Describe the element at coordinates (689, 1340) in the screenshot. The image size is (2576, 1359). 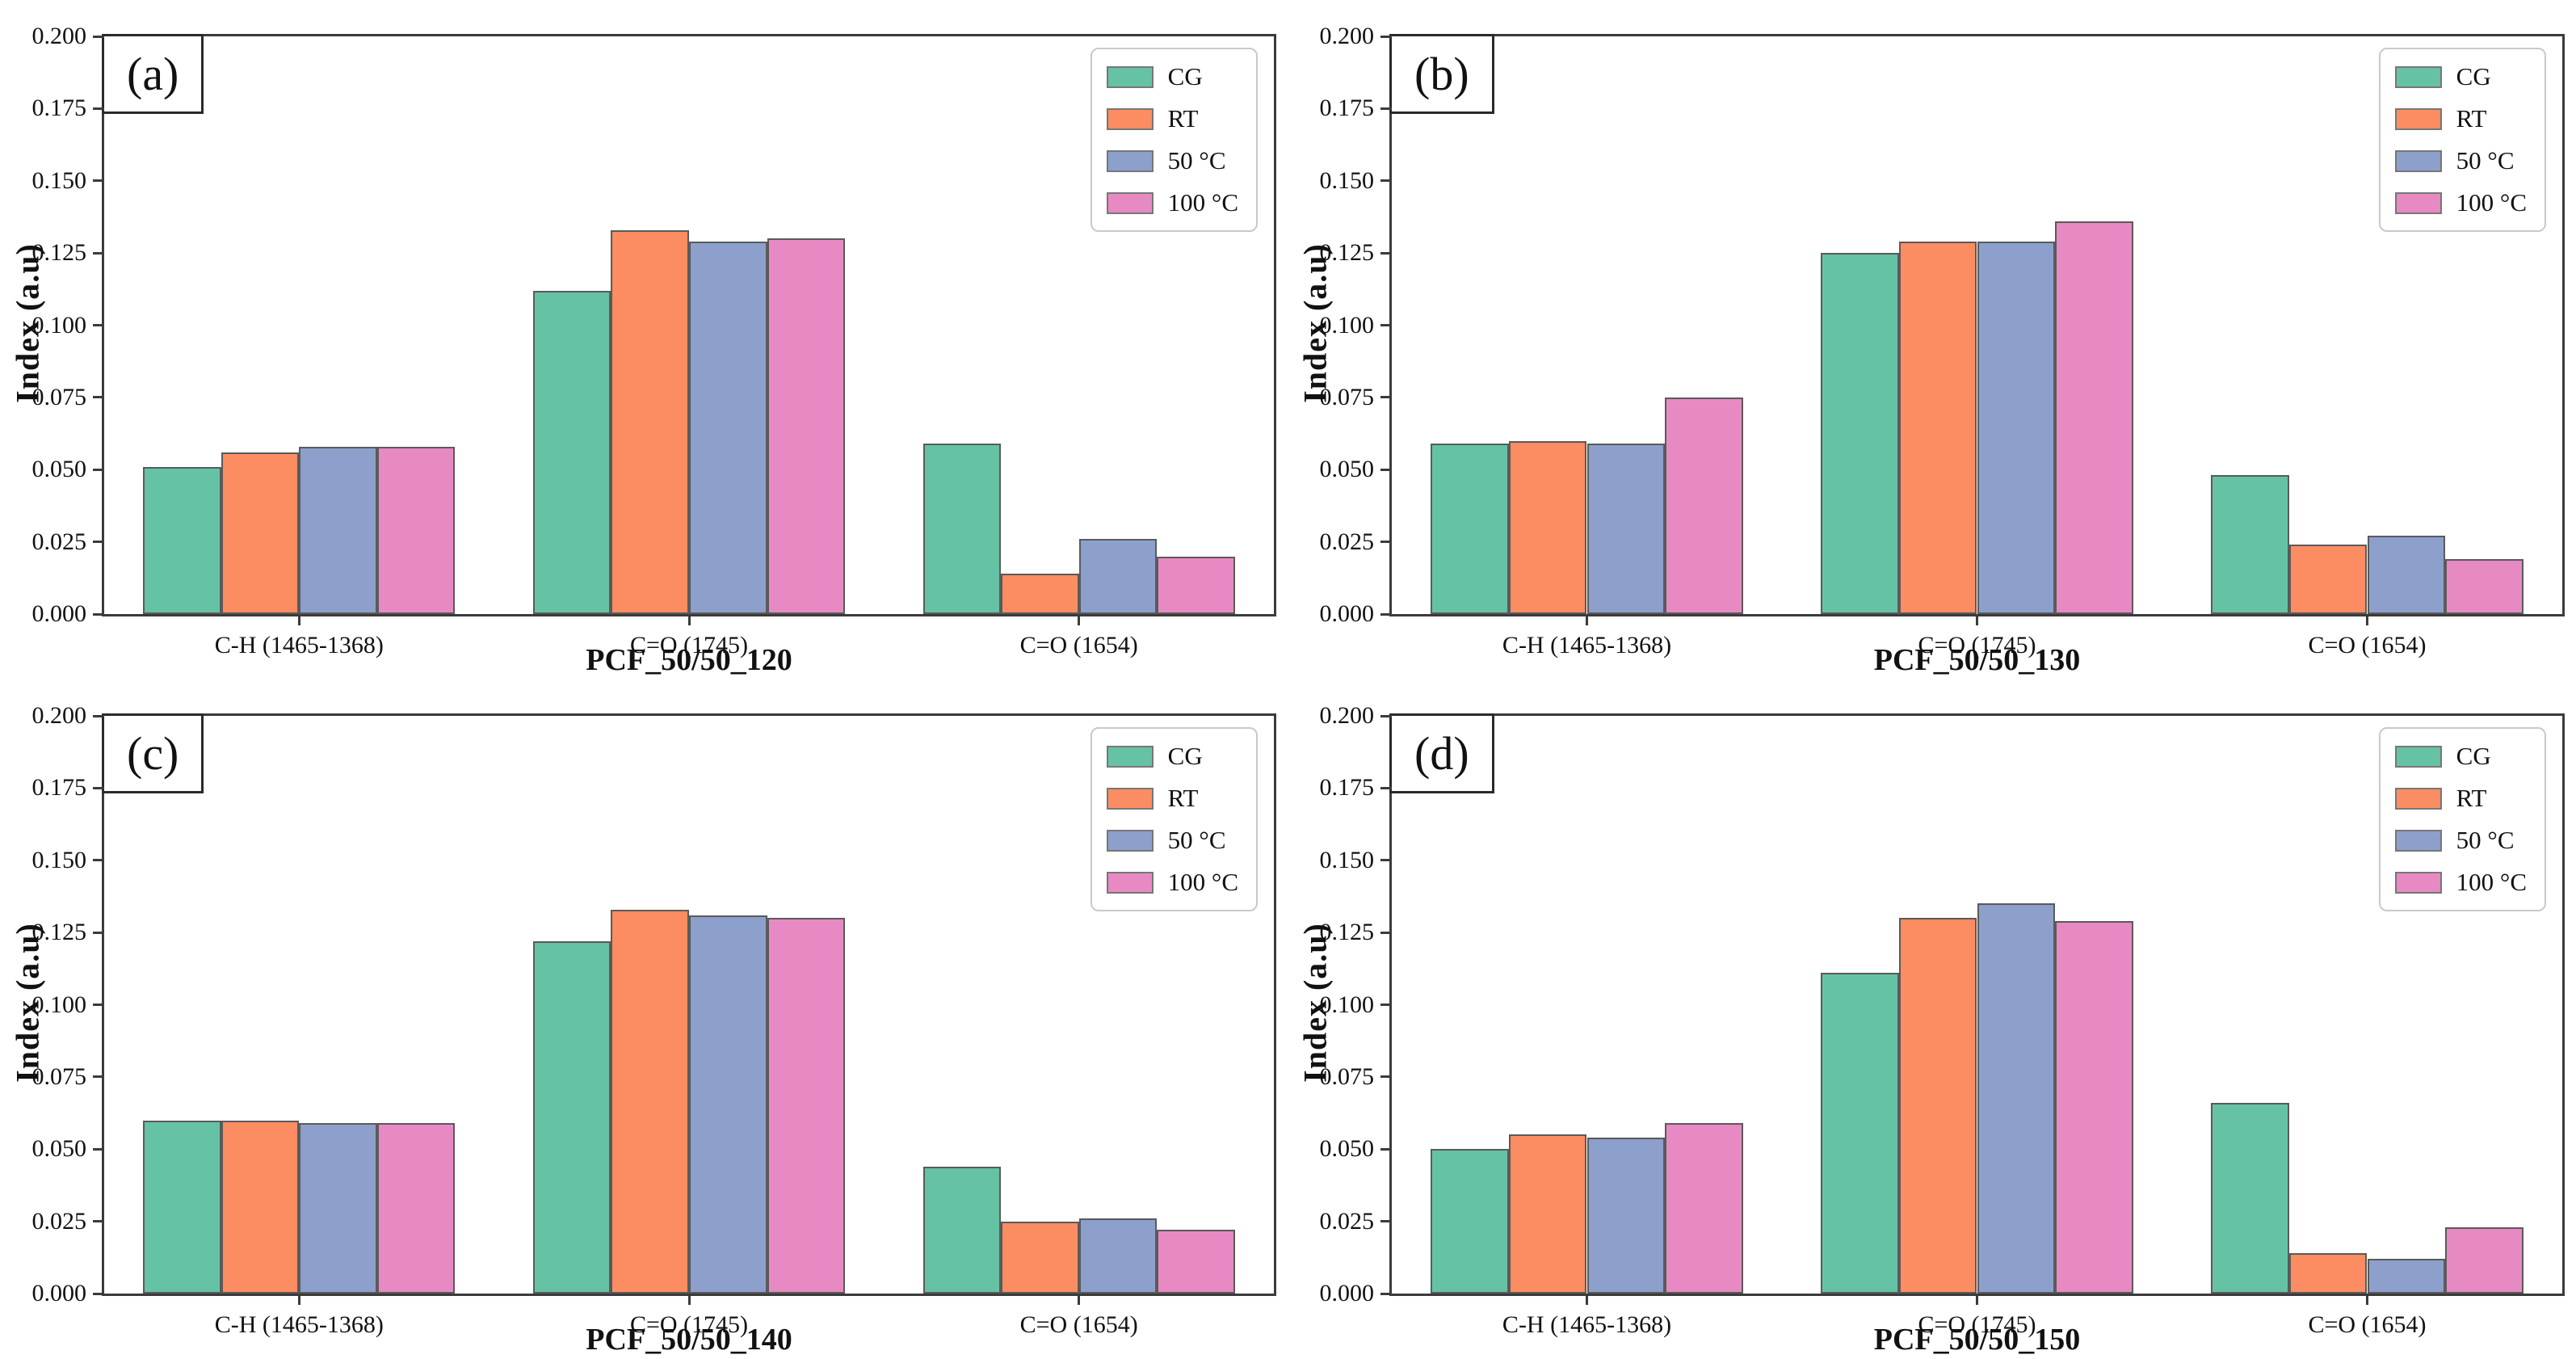
I see `x-axis-label: PCF_50/50_140` at that location.